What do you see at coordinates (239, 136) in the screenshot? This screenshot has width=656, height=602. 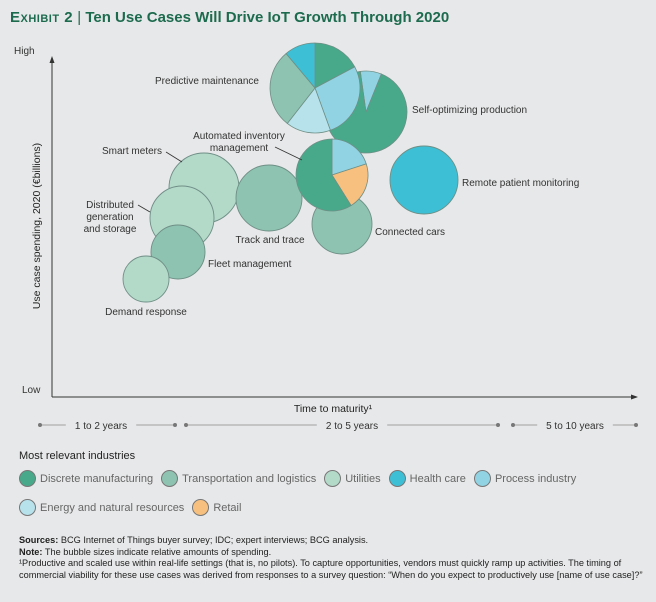 I see `bubble-label-text: Automated inventory` at bounding box center [239, 136].